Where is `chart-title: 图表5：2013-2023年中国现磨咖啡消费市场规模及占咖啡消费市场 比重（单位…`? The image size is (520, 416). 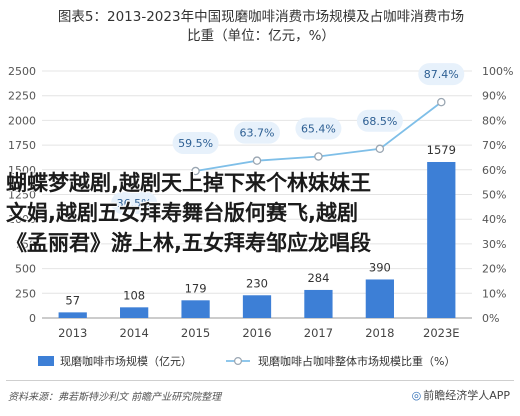 chart-title: 图表5：2013-2023年中国现磨咖啡消费市场规模及占咖啡消费市场 比重（单位… is located at coordinates (261, 27).